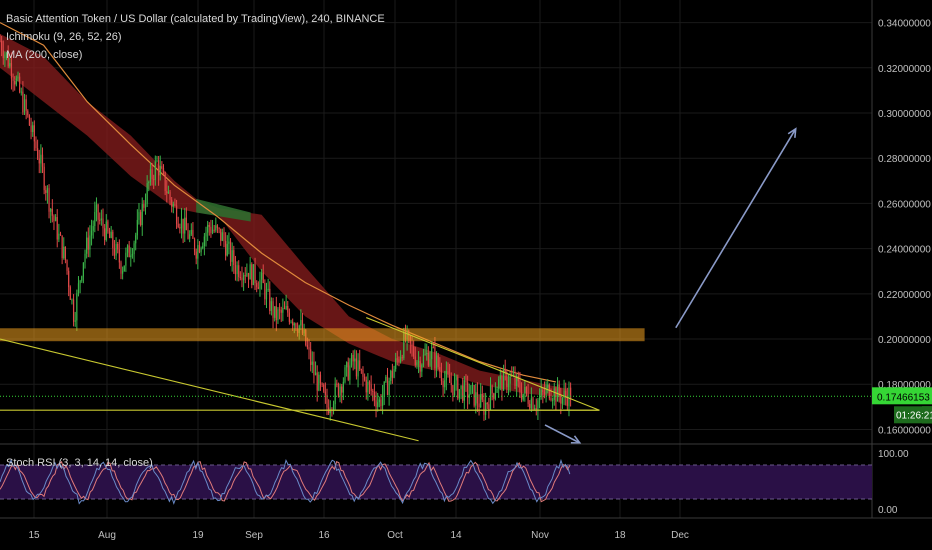 Image resolution: width=932 pixels, height=550 pixels. I want to click on price-tick-7: 0.20000000, so click(904, 340).